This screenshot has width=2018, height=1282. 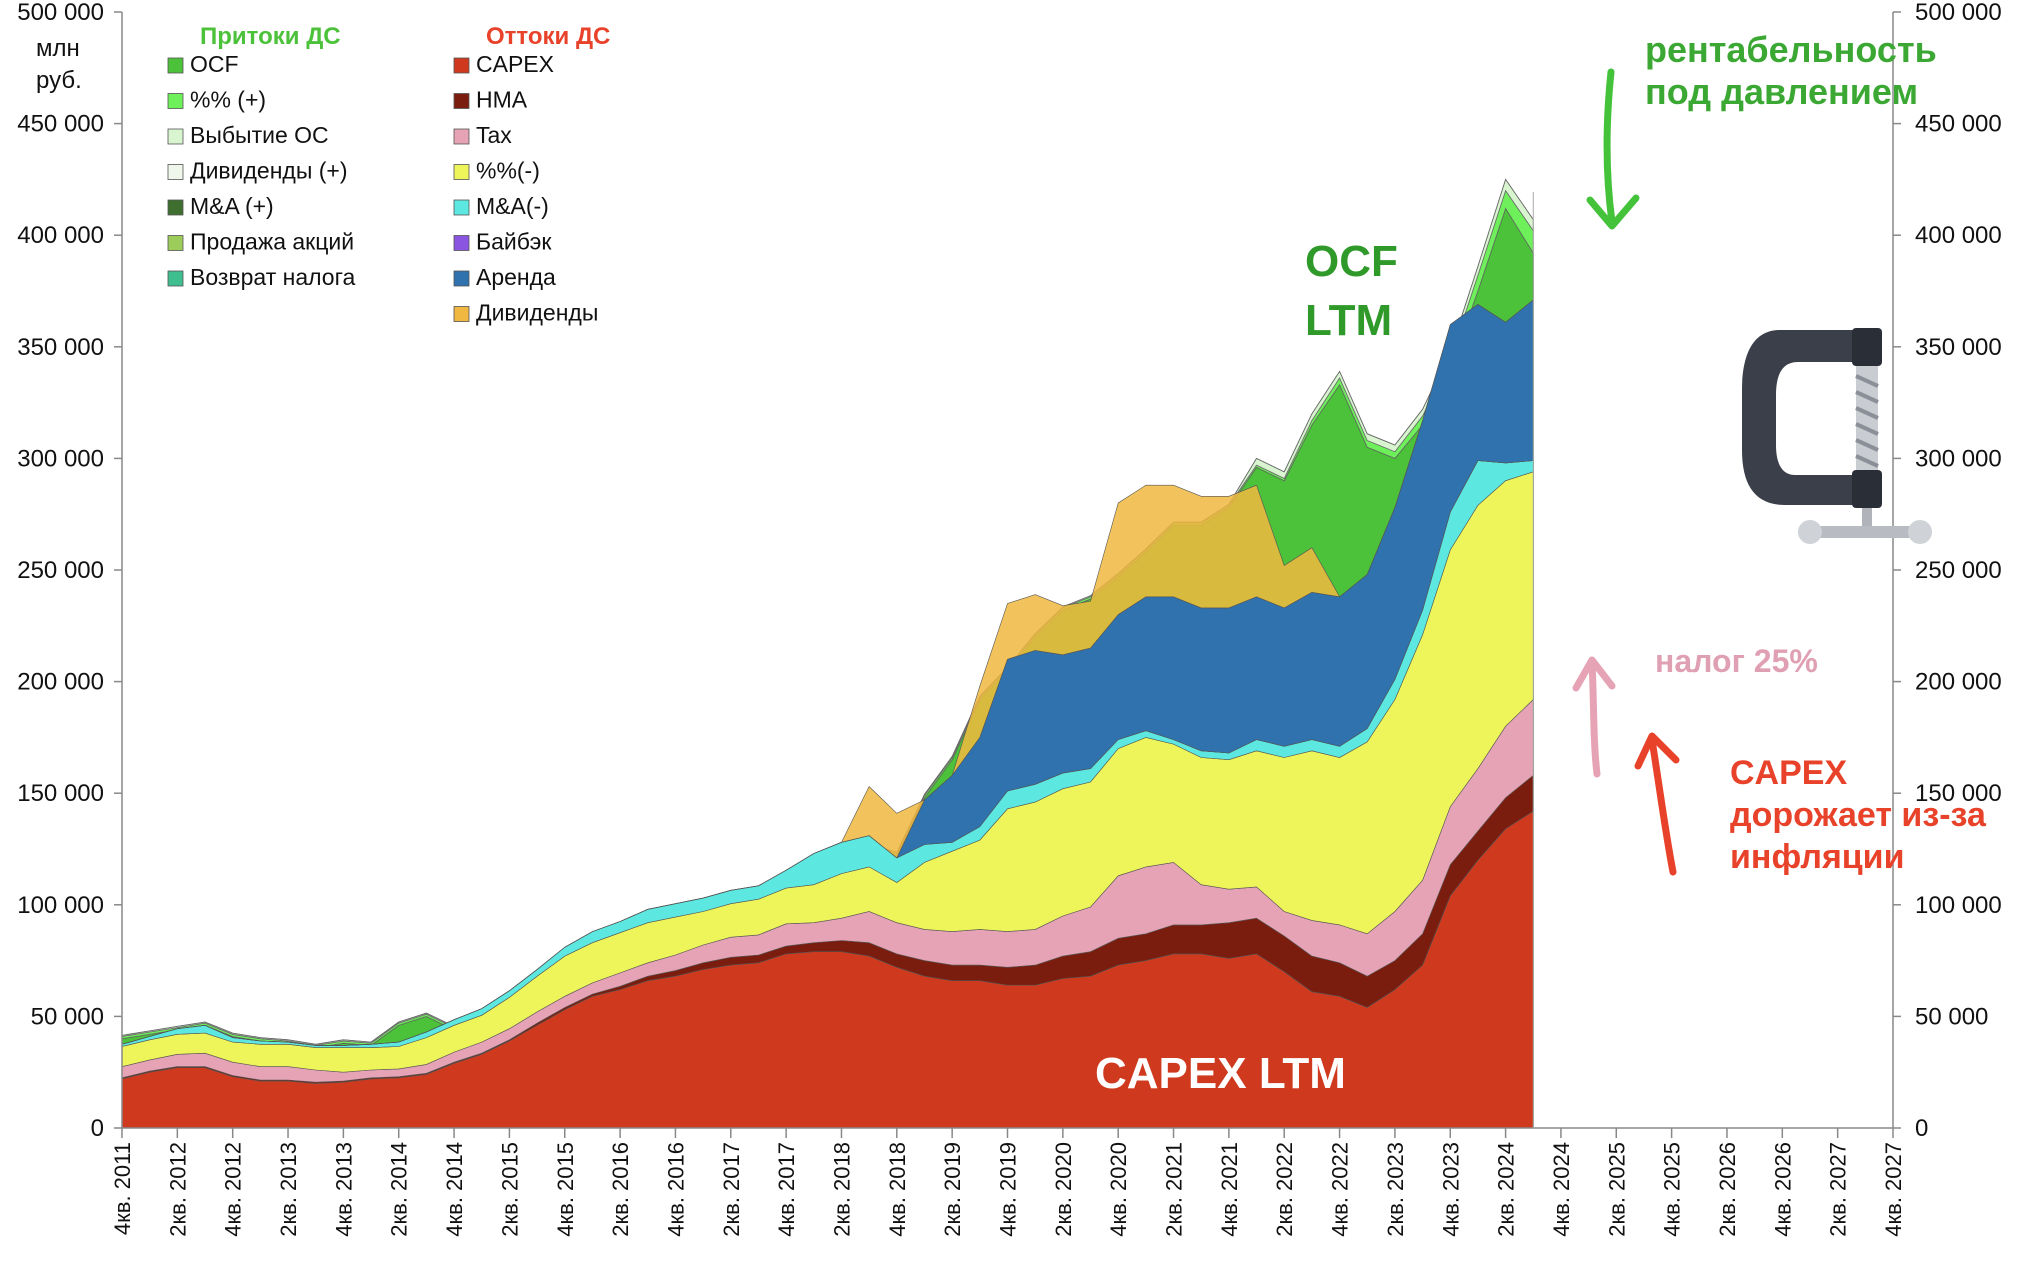 What do you see at coordinates (259, 135) in the screenshot?
I see `legend-item-label: Выбытие ОС` at bounding box center [259, 135].